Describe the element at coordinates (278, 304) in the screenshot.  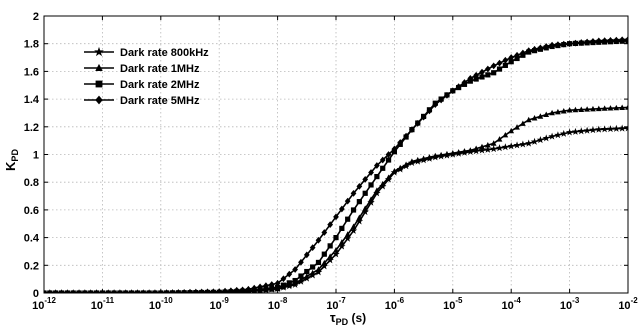
I see `x-tick-label: 10⁻⁸` at that location.